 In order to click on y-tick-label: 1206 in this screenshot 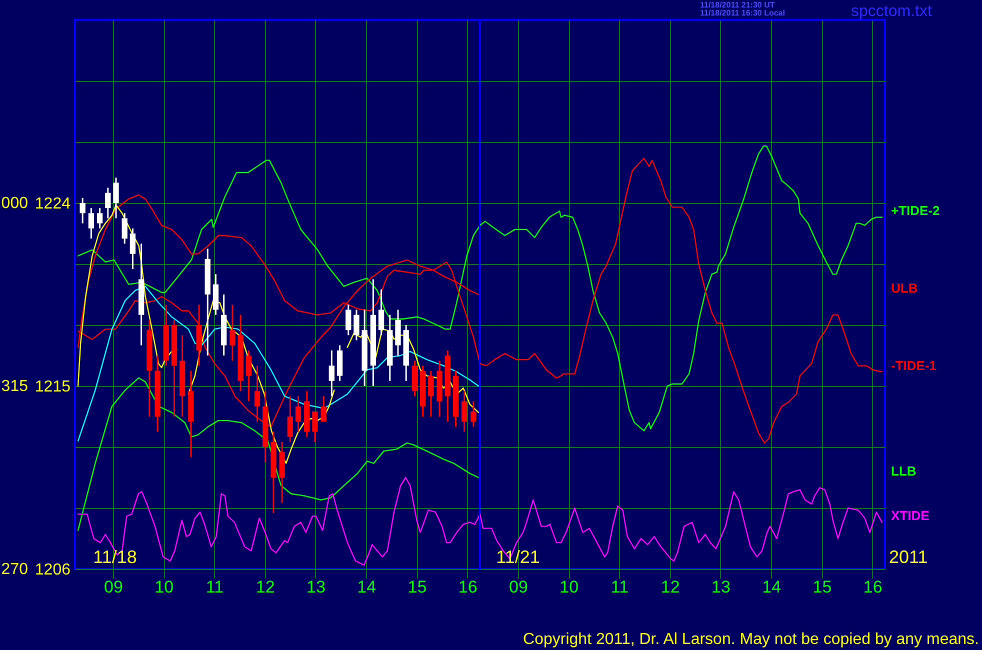, I will do `click(52, 570)`.